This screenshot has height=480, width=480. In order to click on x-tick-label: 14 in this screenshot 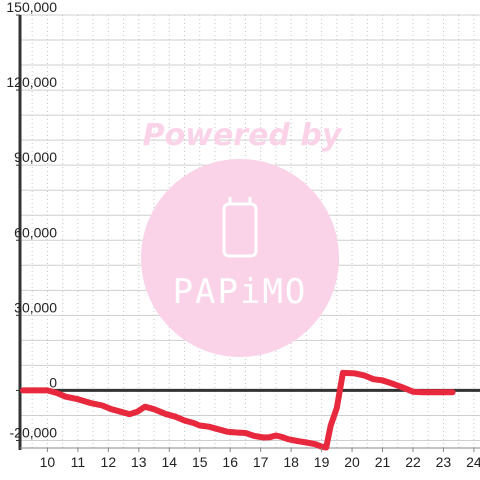, I will do `click(169, 462)`.